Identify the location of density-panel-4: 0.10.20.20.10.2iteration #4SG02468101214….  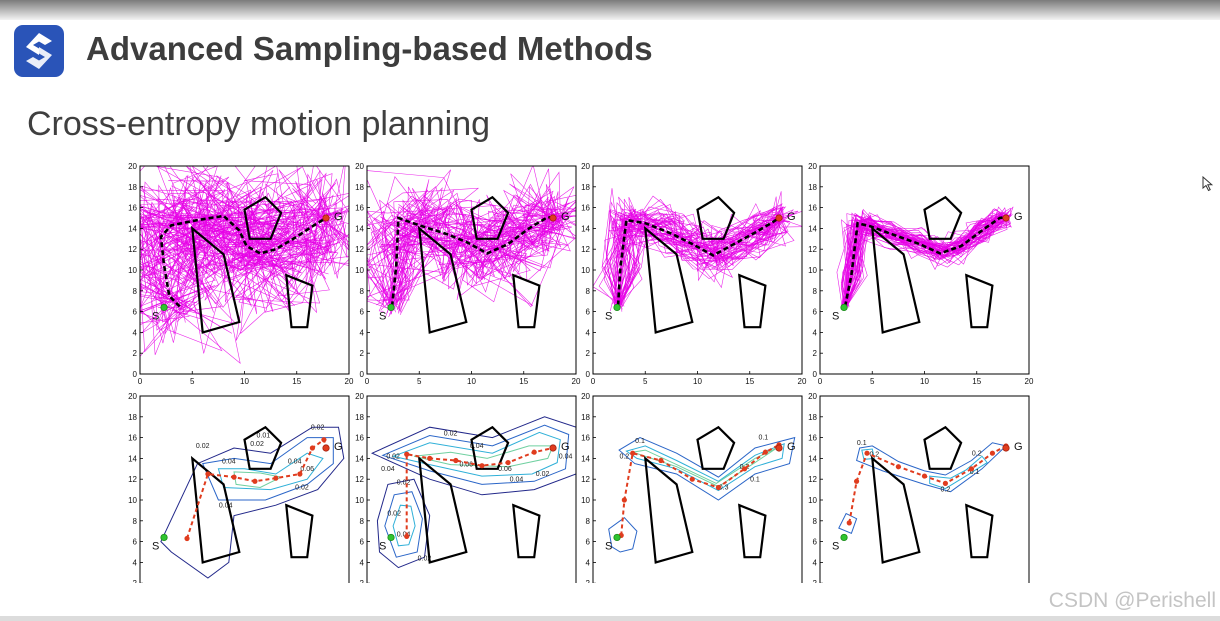
(919, 487).